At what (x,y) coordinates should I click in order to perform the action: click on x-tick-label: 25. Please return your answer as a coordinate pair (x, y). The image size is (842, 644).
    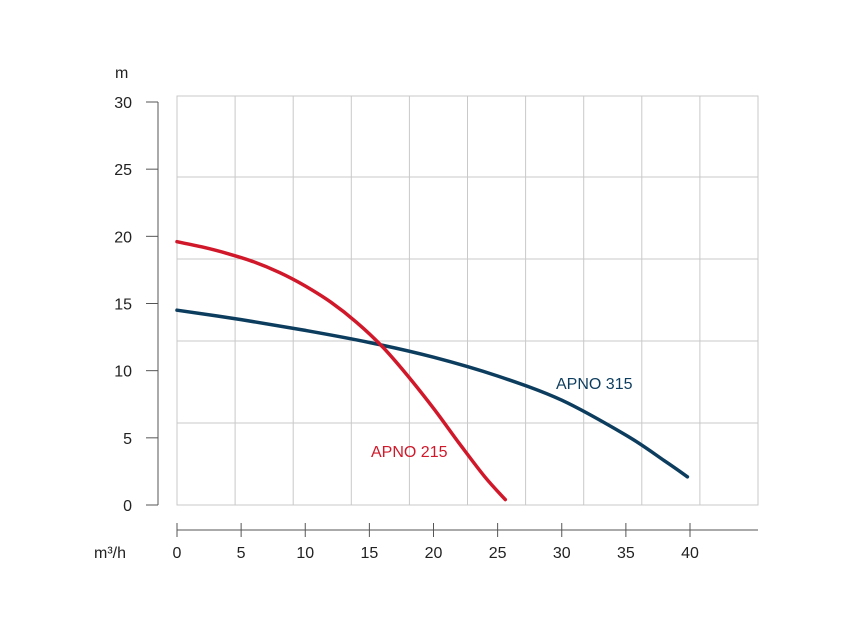
    Looking at the image, I should click on (498, 553).